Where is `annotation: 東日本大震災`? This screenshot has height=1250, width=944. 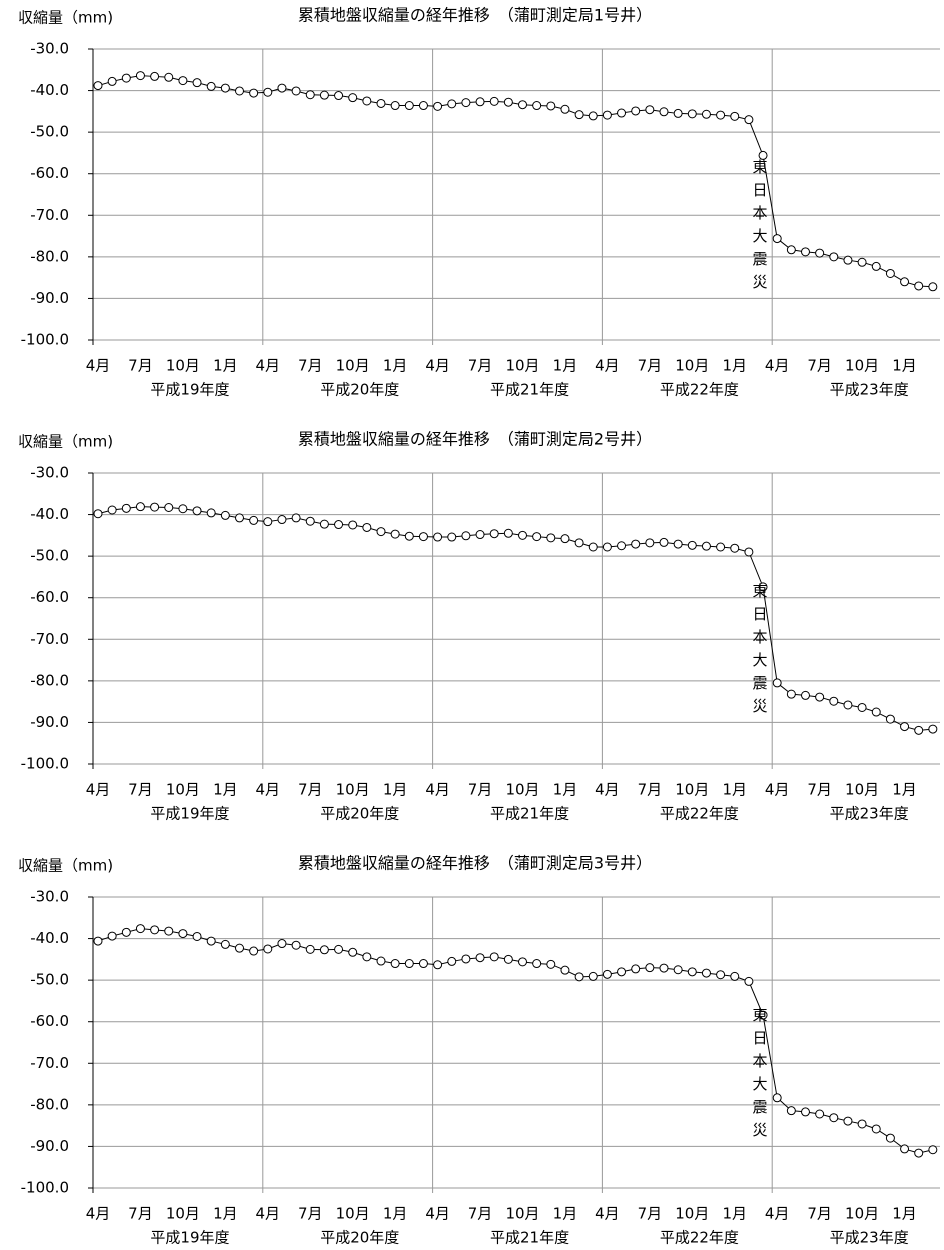
annotation: 東日本大震災 is located at coordinates (759, 652).